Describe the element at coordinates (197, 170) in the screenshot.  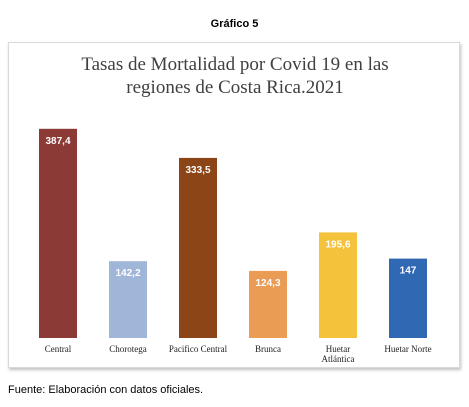
I see `data-label-2: 333,5` at that location.